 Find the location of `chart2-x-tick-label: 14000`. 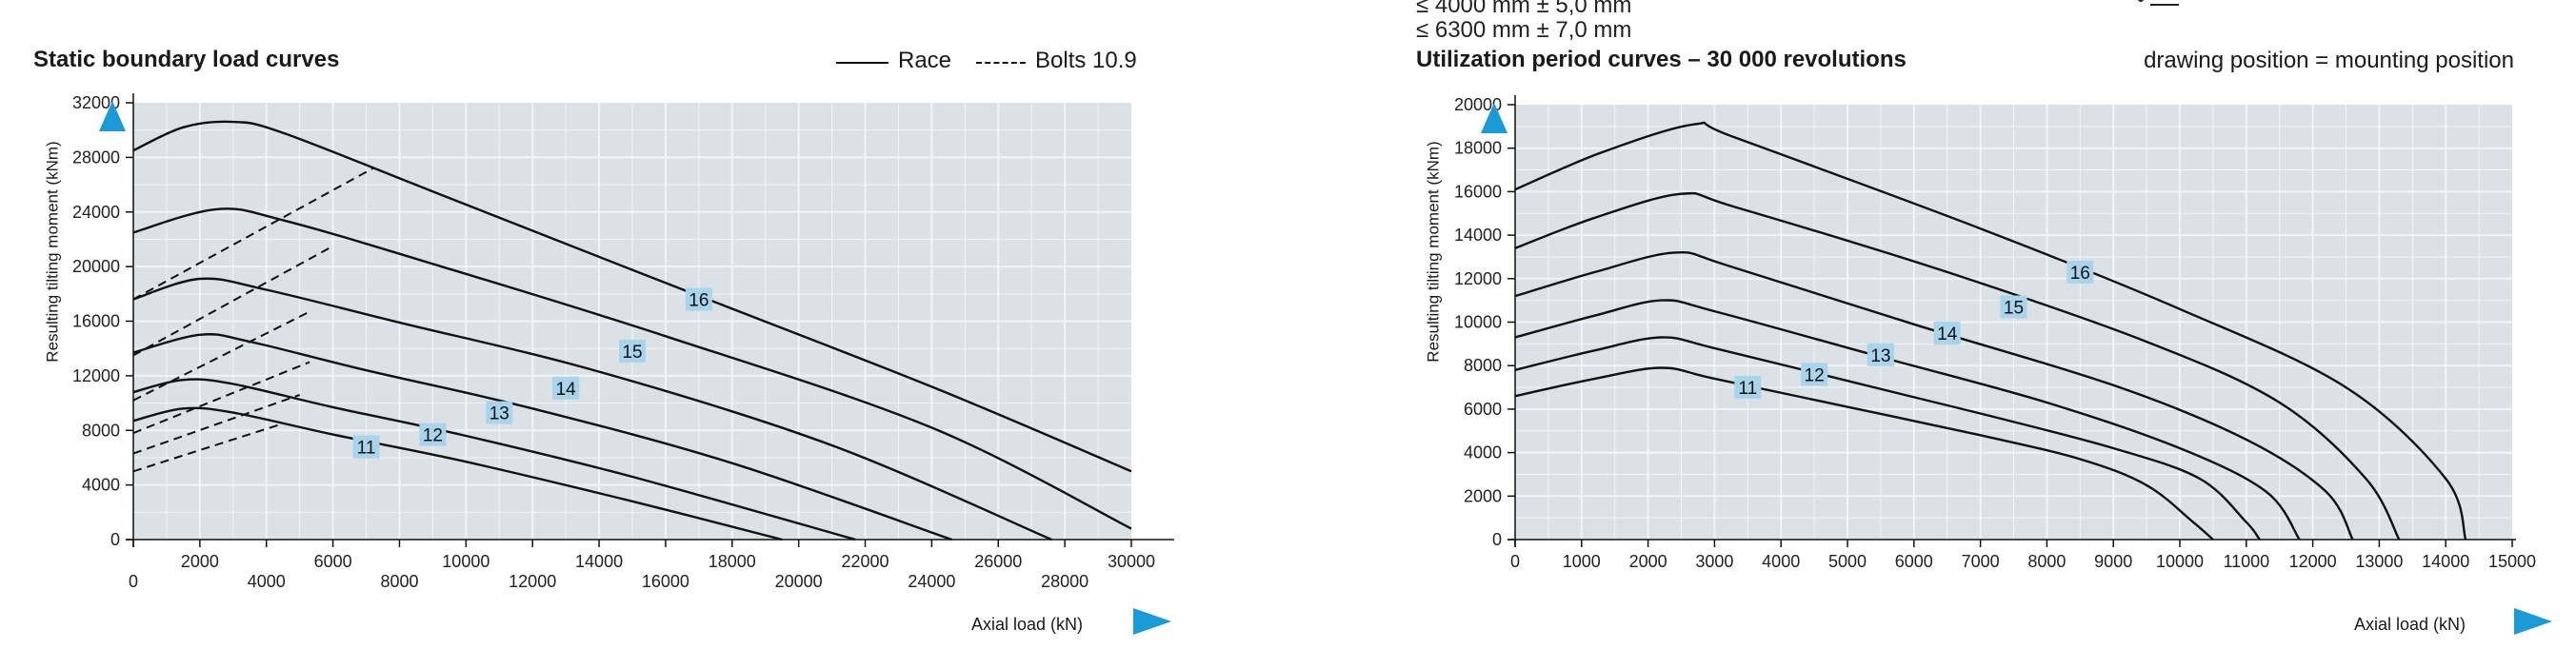

chart2-x-tick-label: 14000 is located at coordinates (2445, 561).